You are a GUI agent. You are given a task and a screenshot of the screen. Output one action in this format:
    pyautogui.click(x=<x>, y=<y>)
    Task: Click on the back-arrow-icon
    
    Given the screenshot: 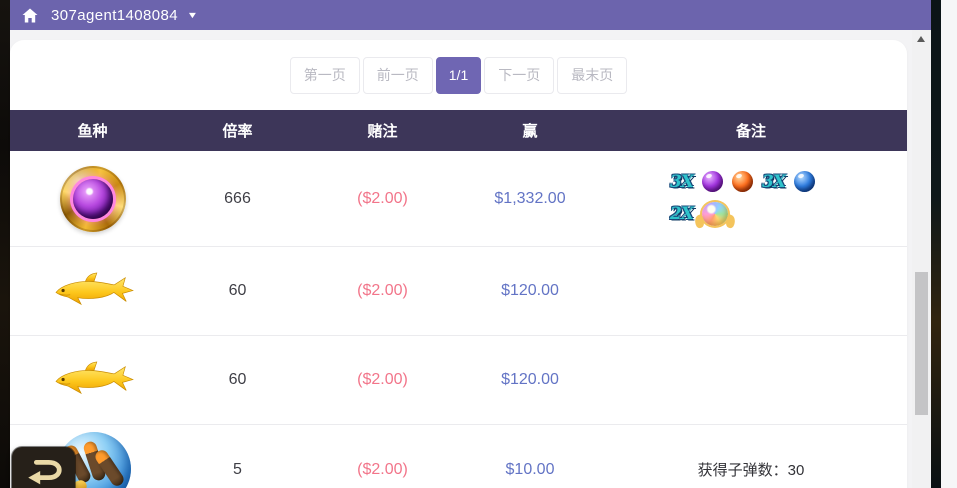 What is the action you would take?
    pyautogui.click(x=44, y=472)
    